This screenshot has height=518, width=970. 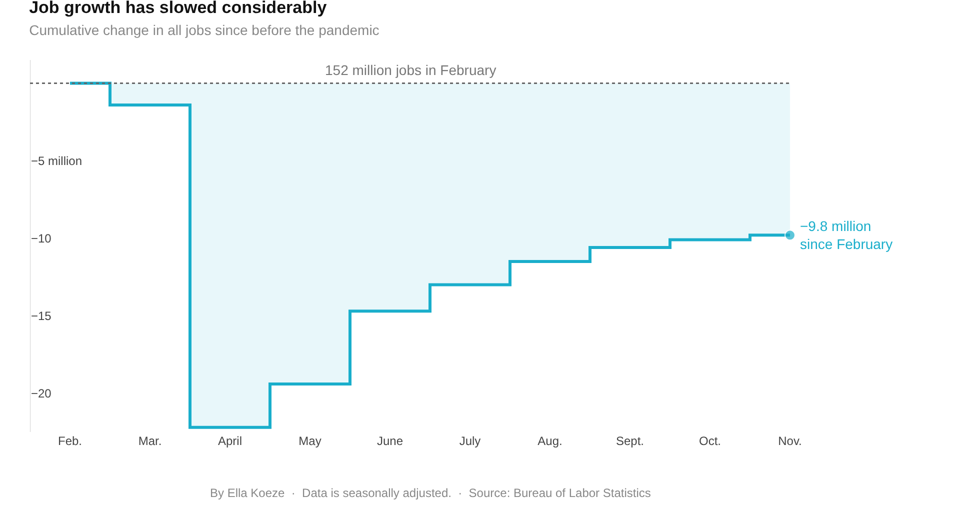 What do you see at coordinates (70, 441) in the screenshot?
I see `x-tick-label: Feb.` at bounding box center [70, 441].